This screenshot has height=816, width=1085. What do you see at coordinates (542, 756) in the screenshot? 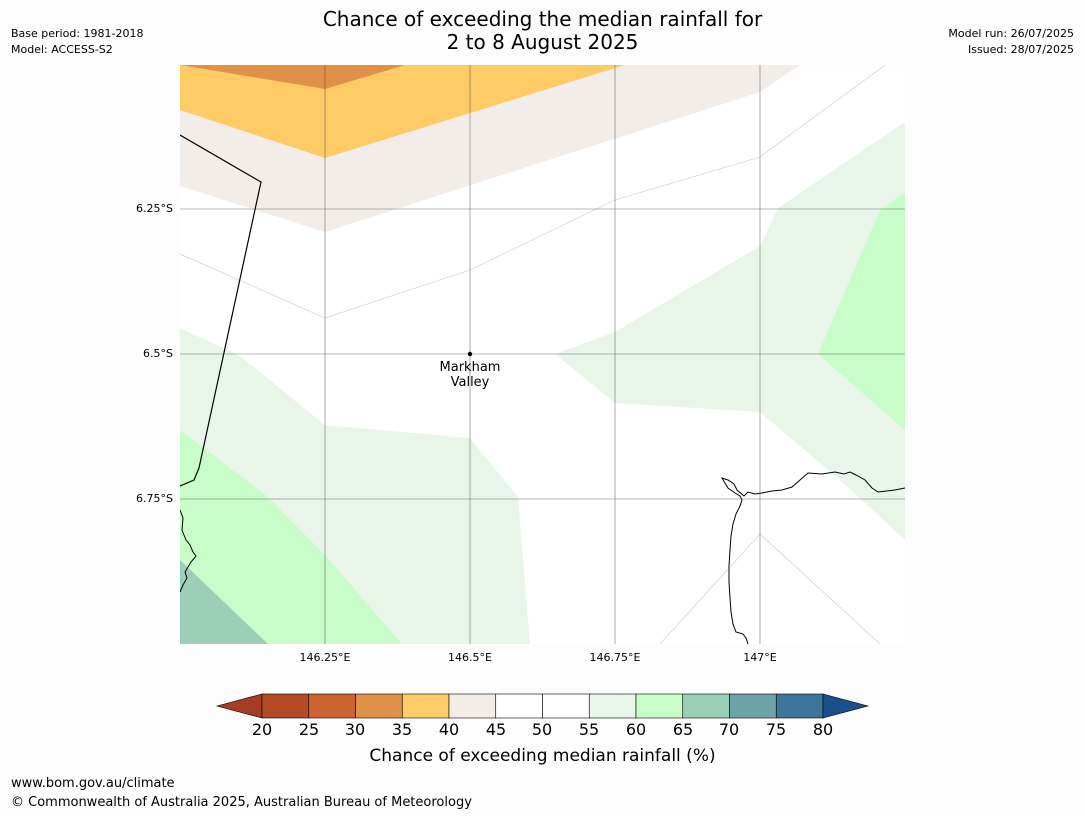
I see `colorbar-label: Chance of exceeding median rainfall (%)` at bounding box center [542, 756].